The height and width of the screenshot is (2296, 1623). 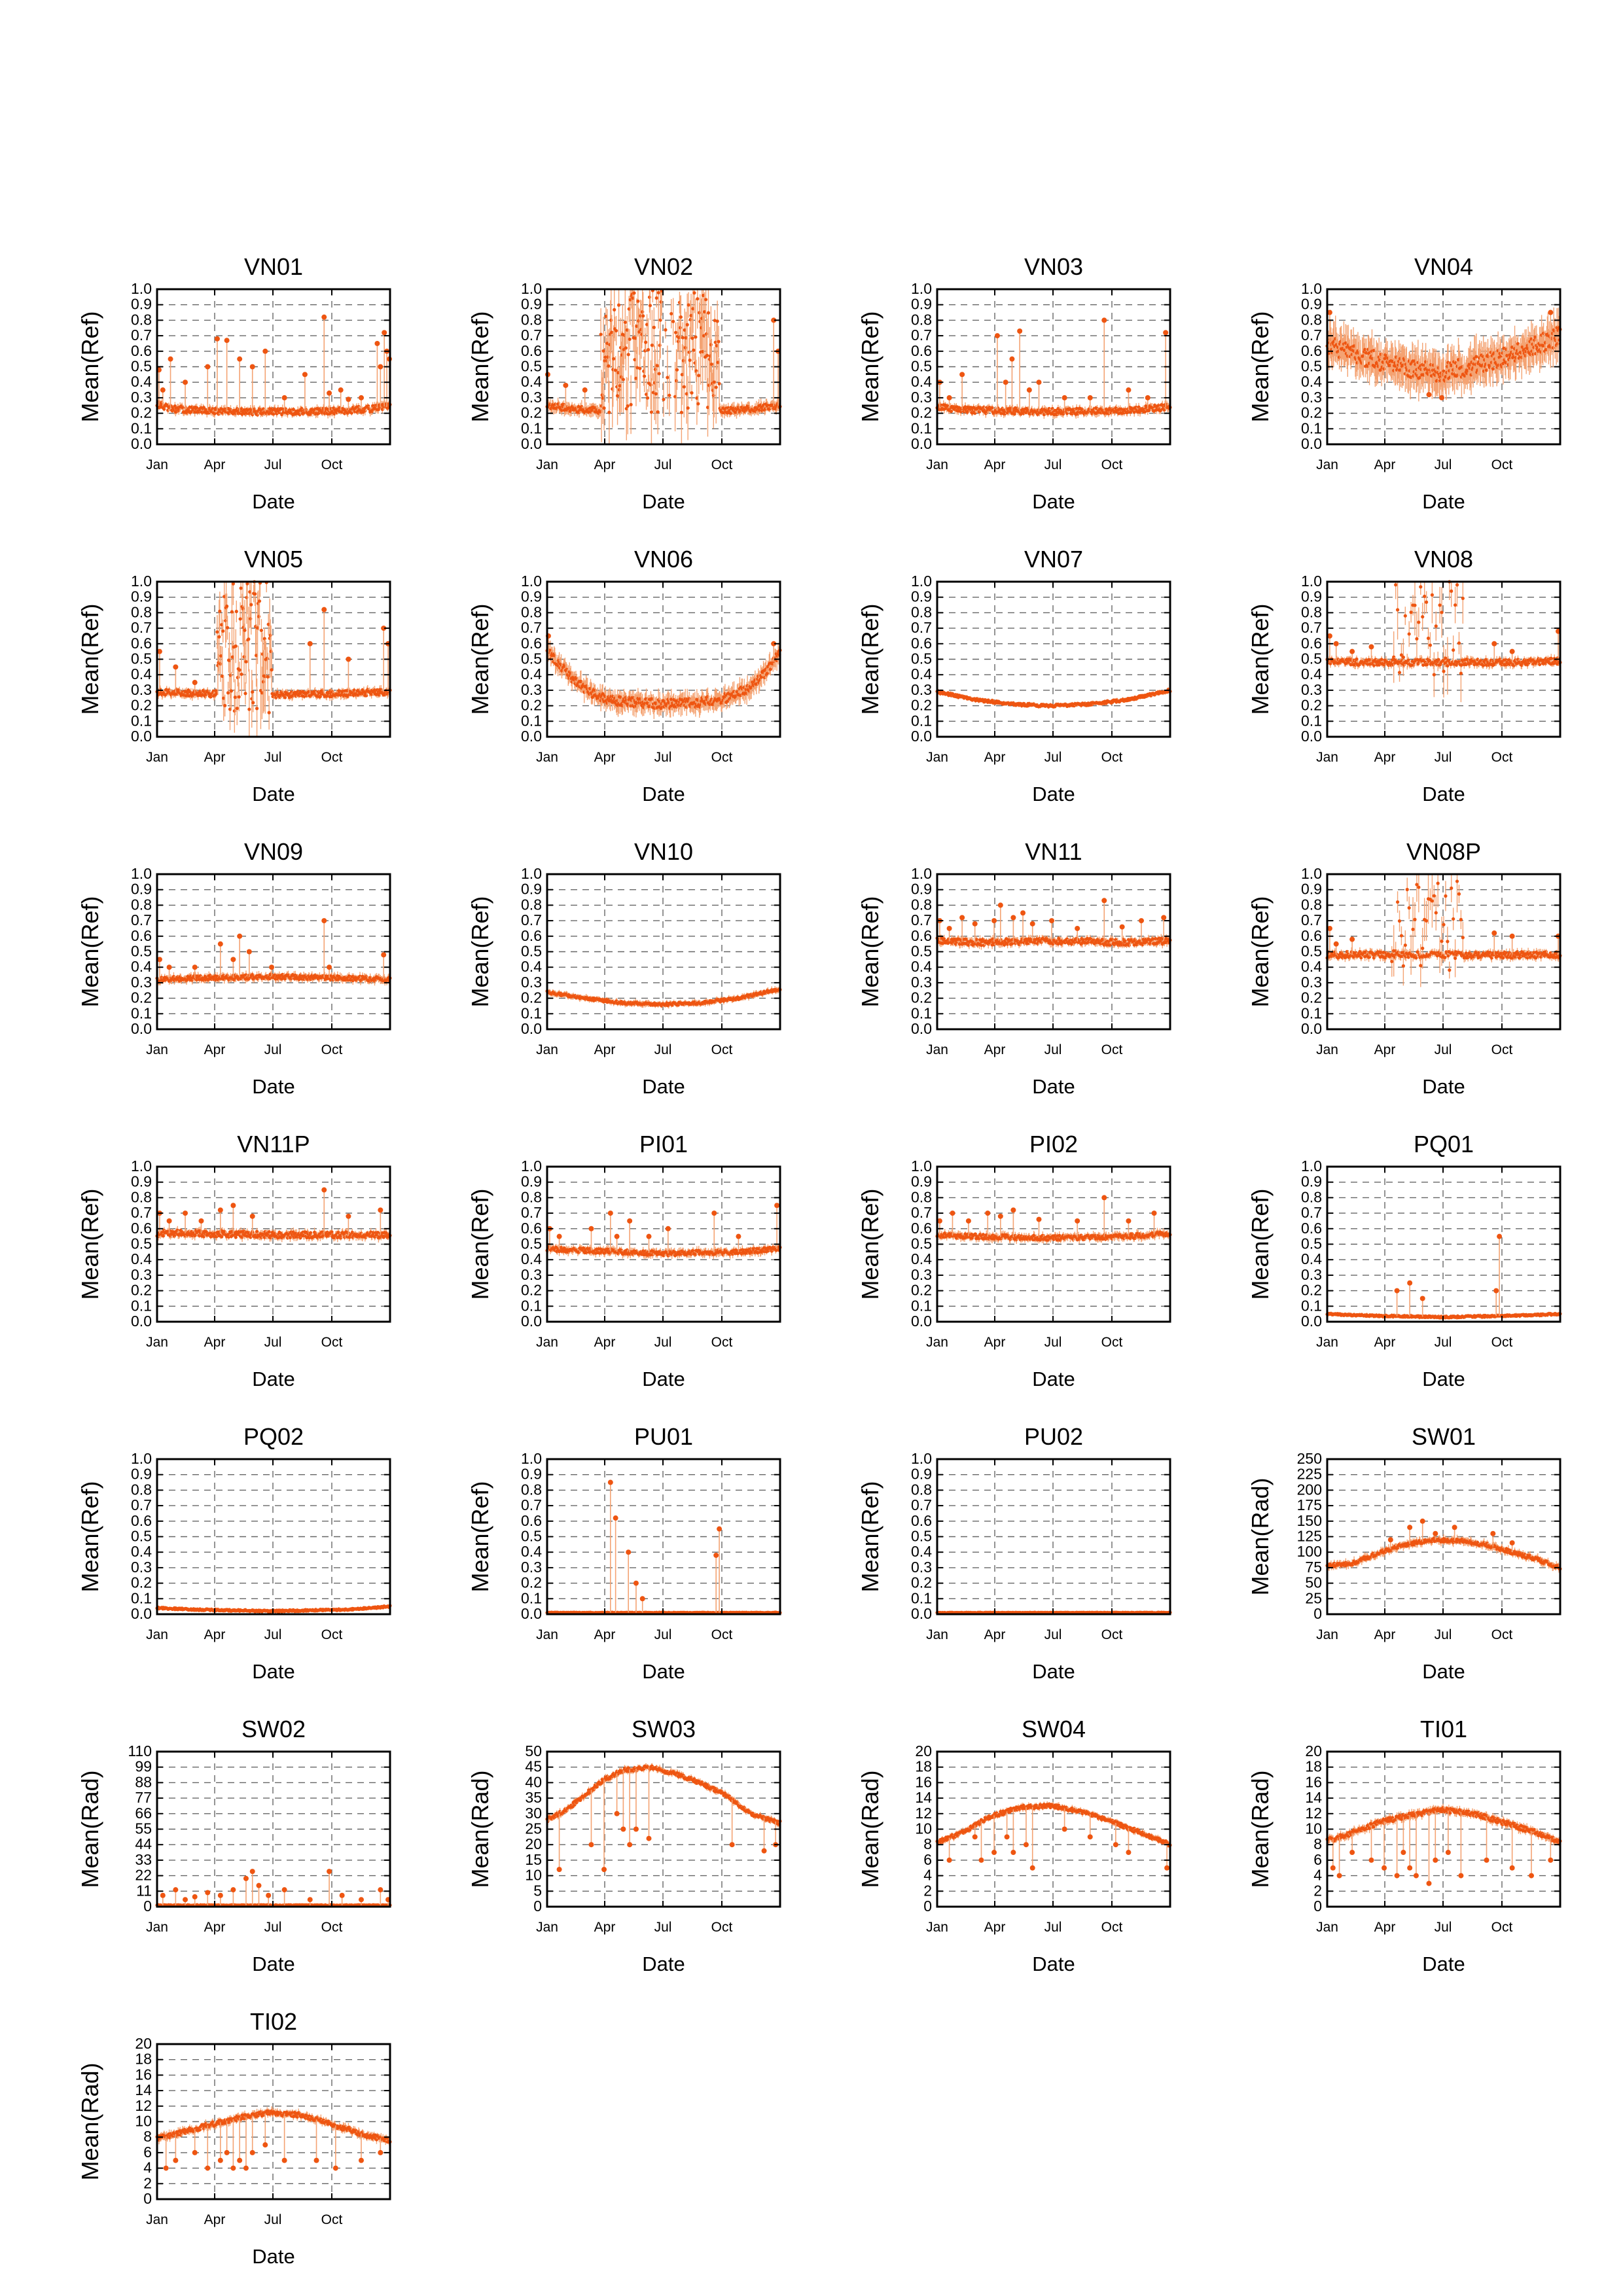 What do you see at coordinates (605, 757) in the screenshot?
I see `x-tick-label: Apr` at bounding box center [605, 757].